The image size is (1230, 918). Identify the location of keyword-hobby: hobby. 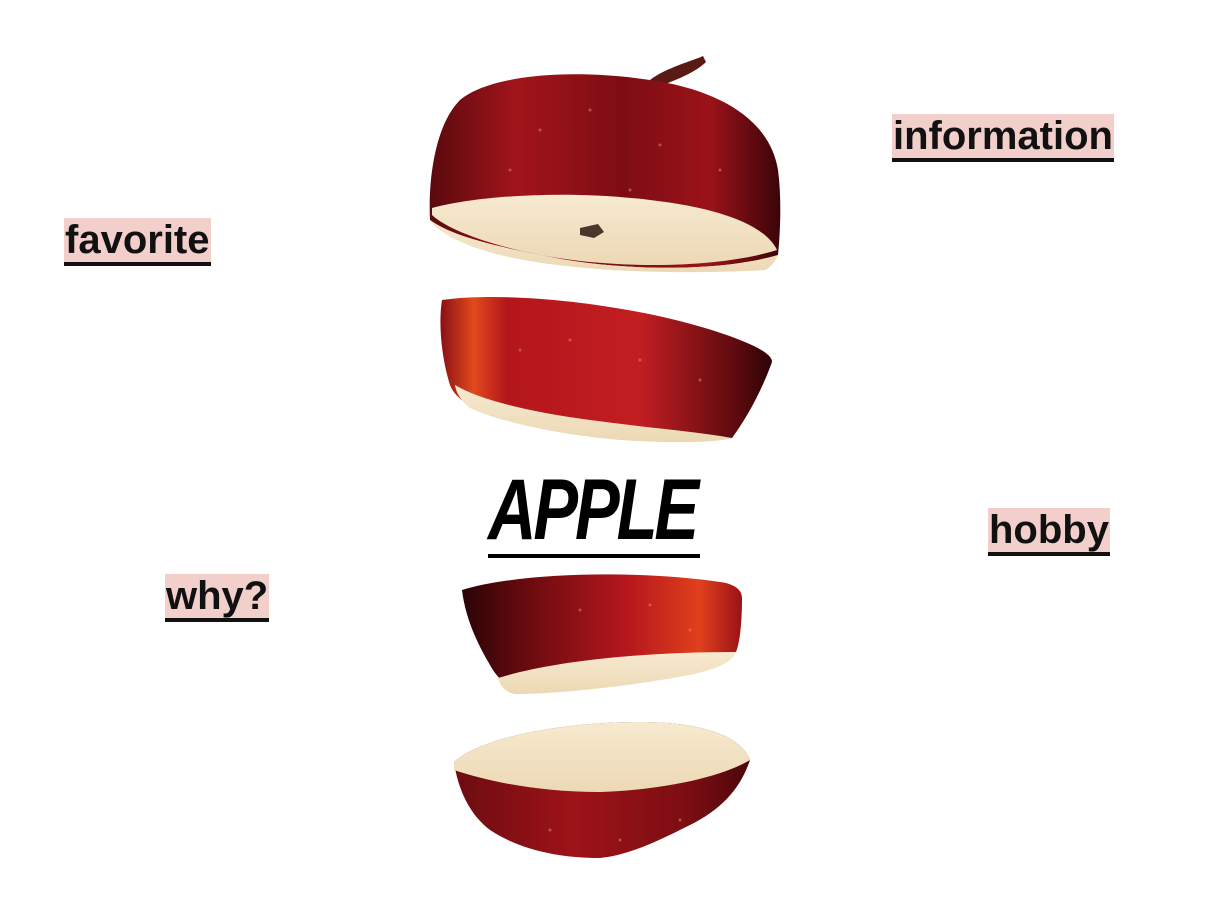
(1049, 532).